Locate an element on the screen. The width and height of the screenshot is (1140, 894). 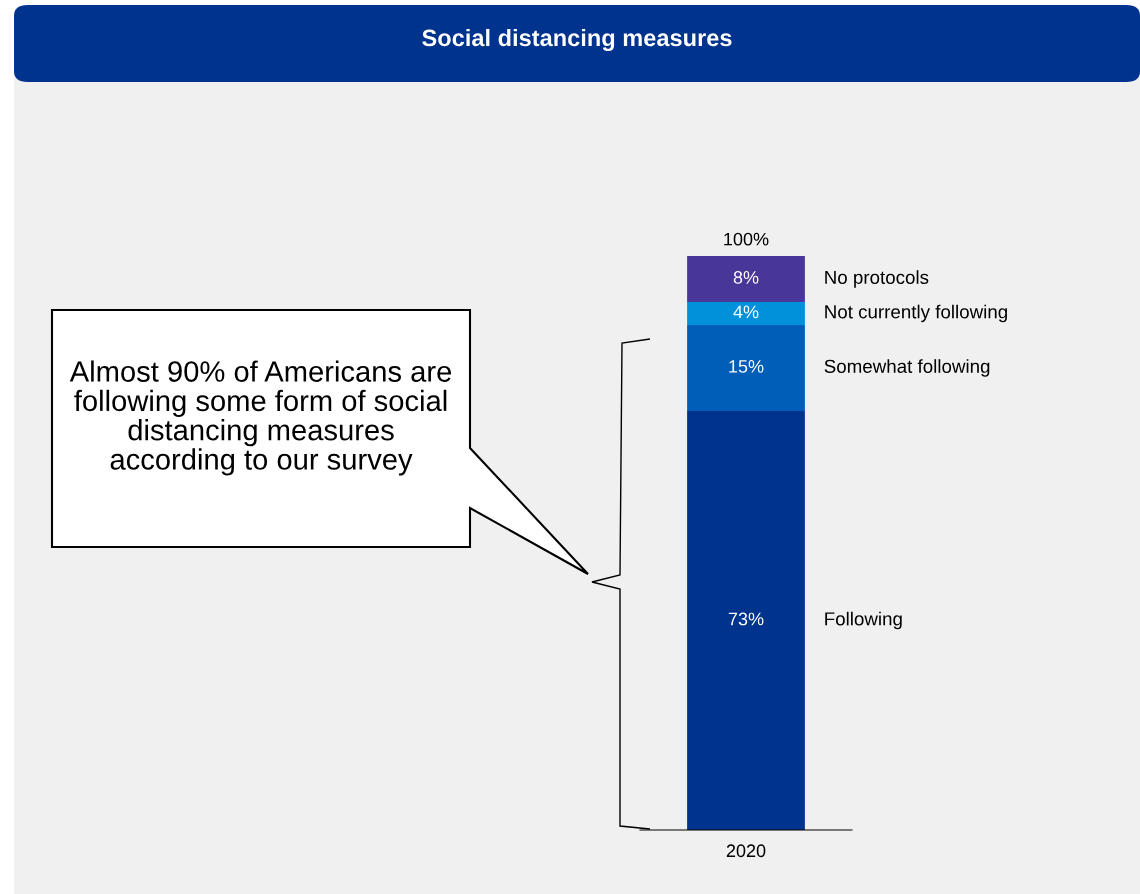
data-label: 15% is located at coordinates (746, 366).